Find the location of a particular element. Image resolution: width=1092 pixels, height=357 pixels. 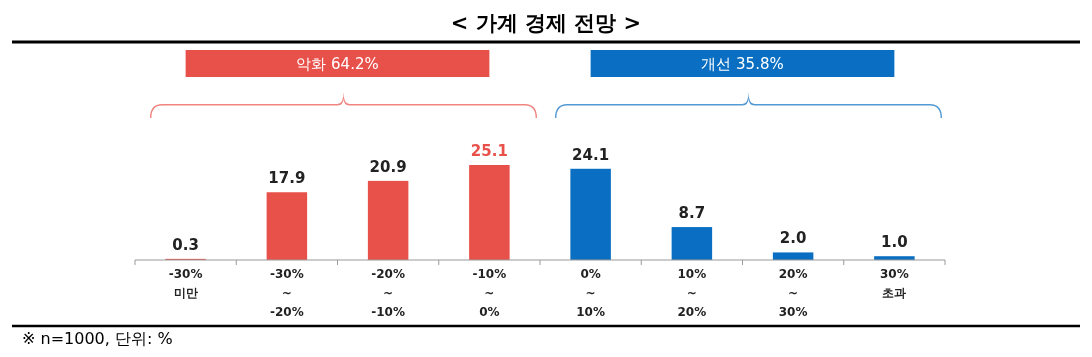

x-tick-label: 10% ~ 20% is located at coordinates (692, 293).